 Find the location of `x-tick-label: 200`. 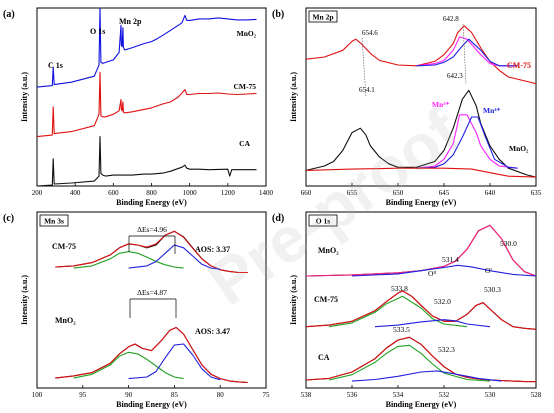

x-tick-label: 200 is located at coordinates (37, 193).